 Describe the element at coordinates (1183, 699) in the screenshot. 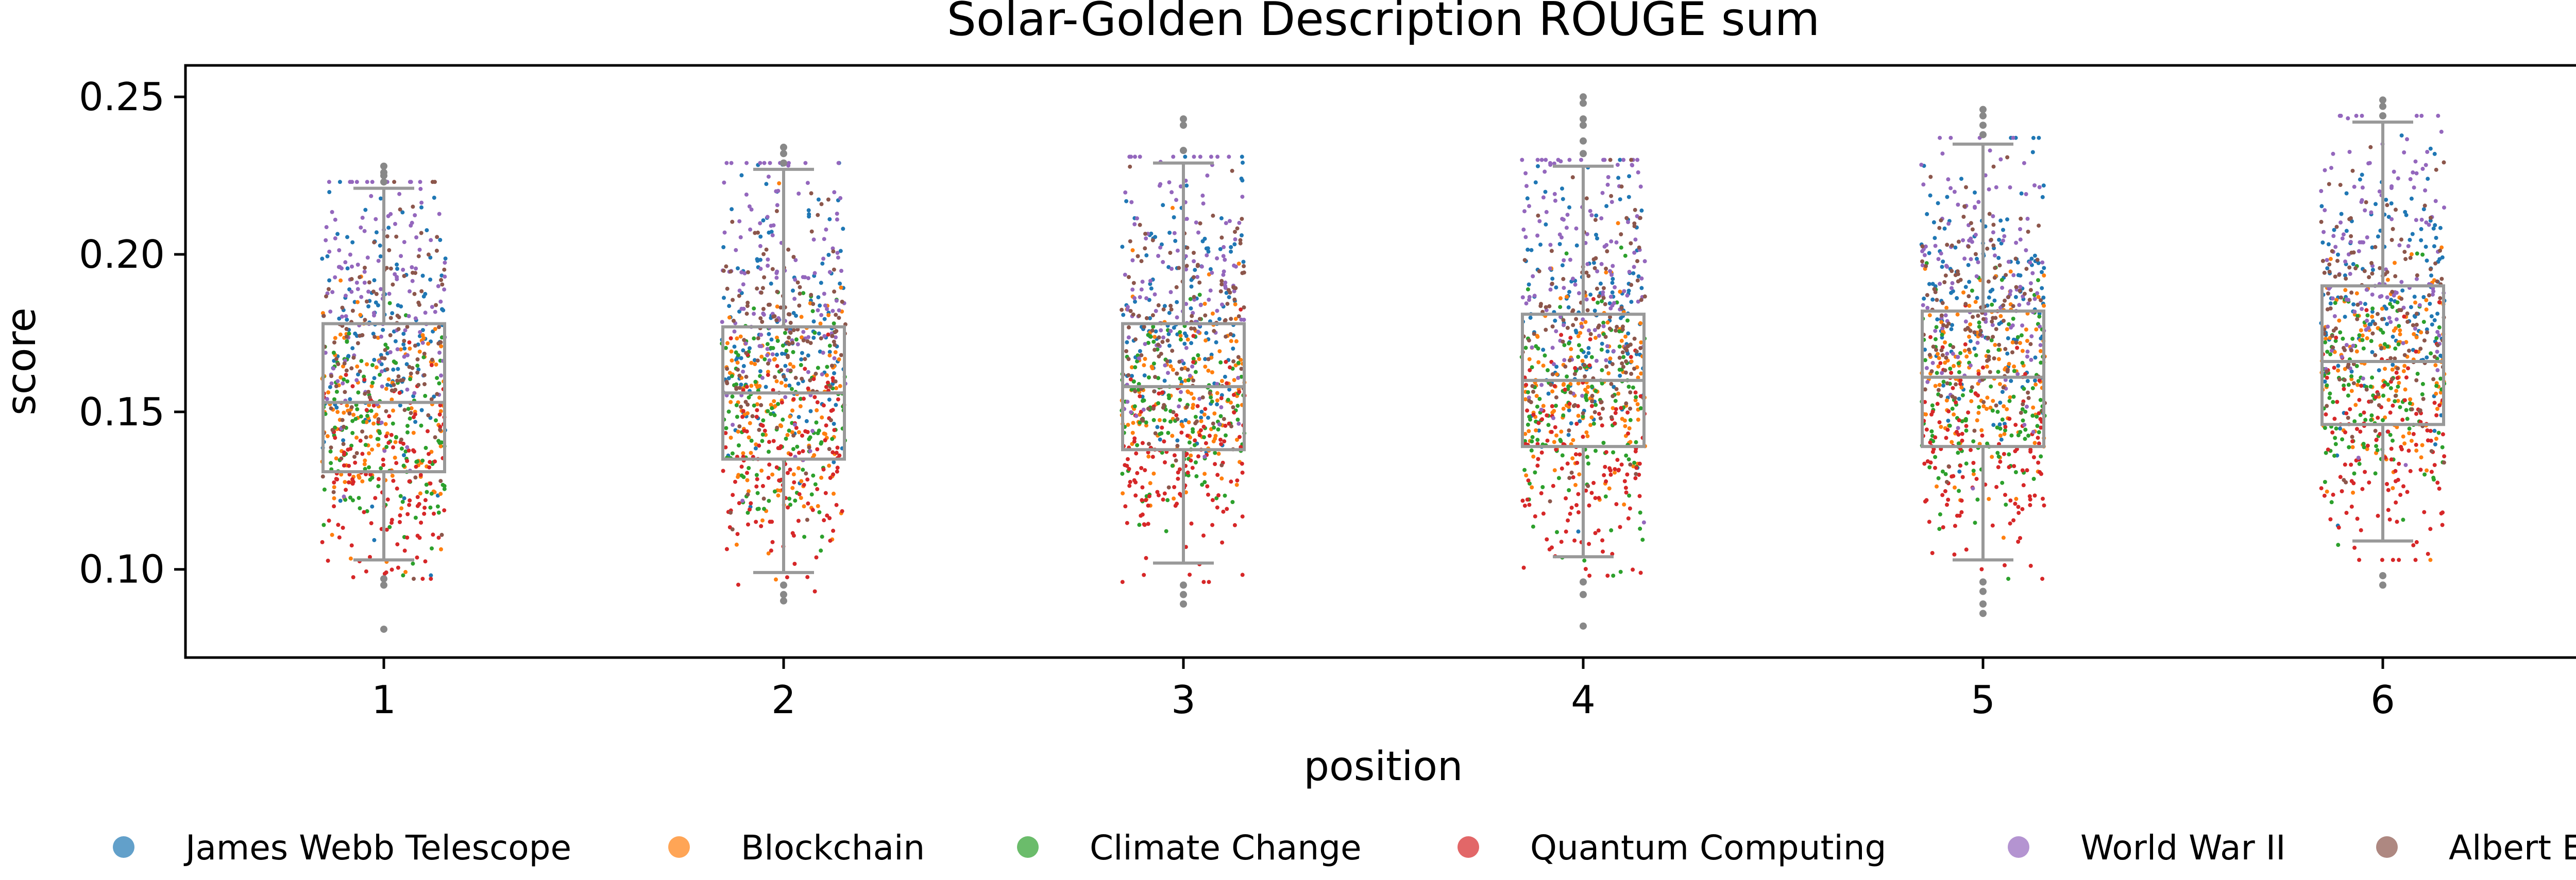

I see `x-tick-label: 3` at that location.